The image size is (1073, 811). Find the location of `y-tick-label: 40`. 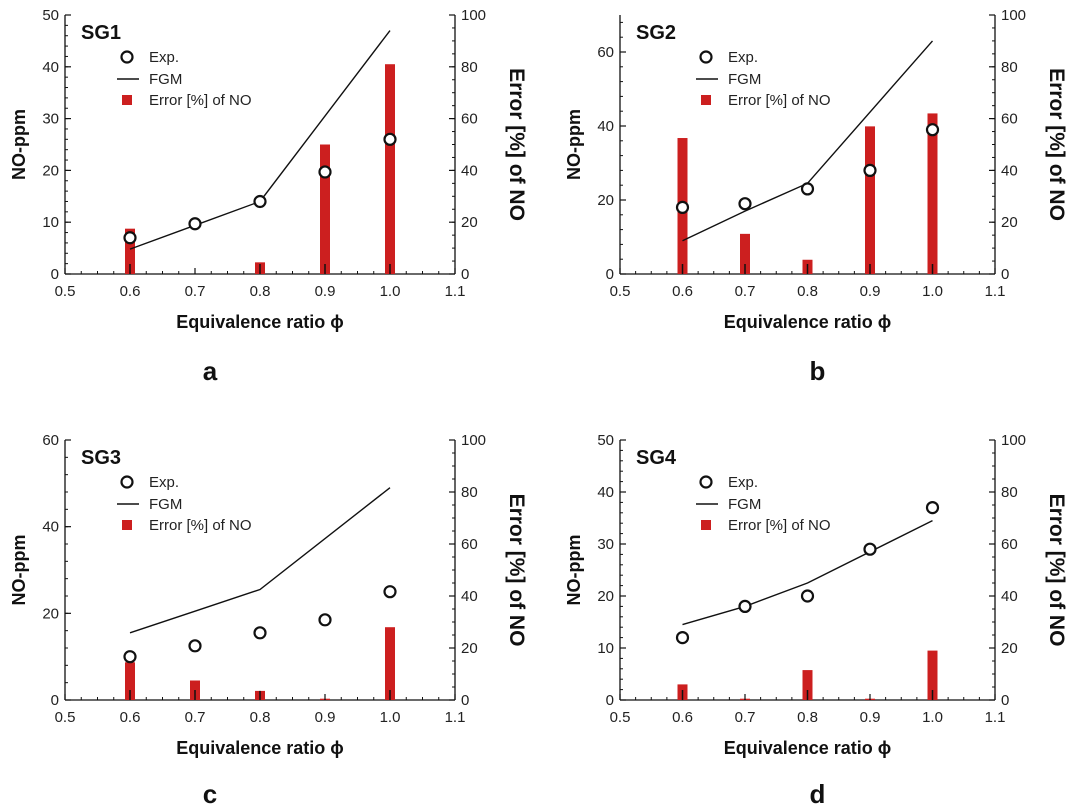

y-tick-label: 40 is located at coordinates (605, 126).